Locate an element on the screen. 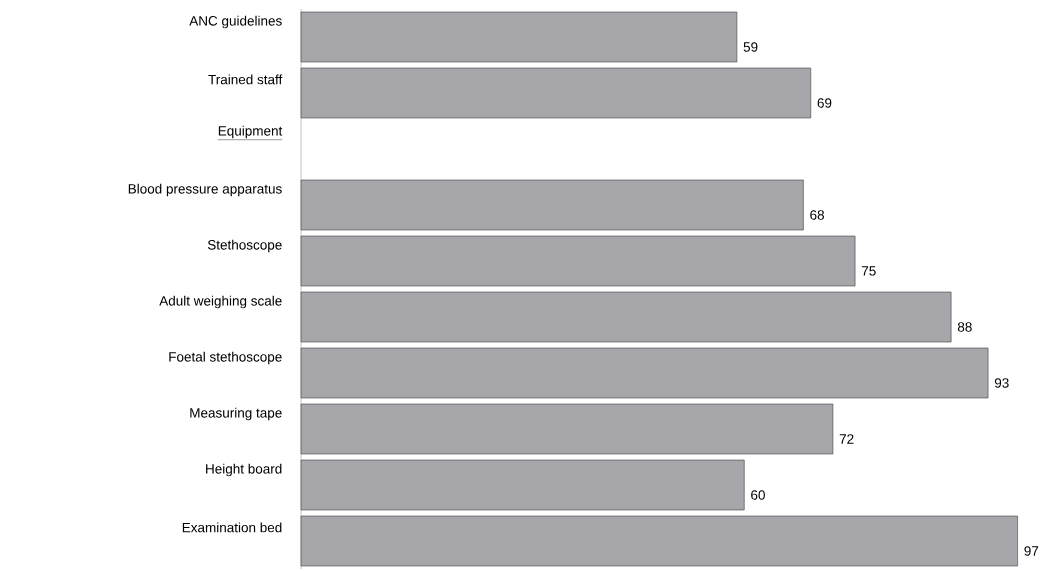  y-tick-label: ANC guidelines is located at coordinates (235, 22).